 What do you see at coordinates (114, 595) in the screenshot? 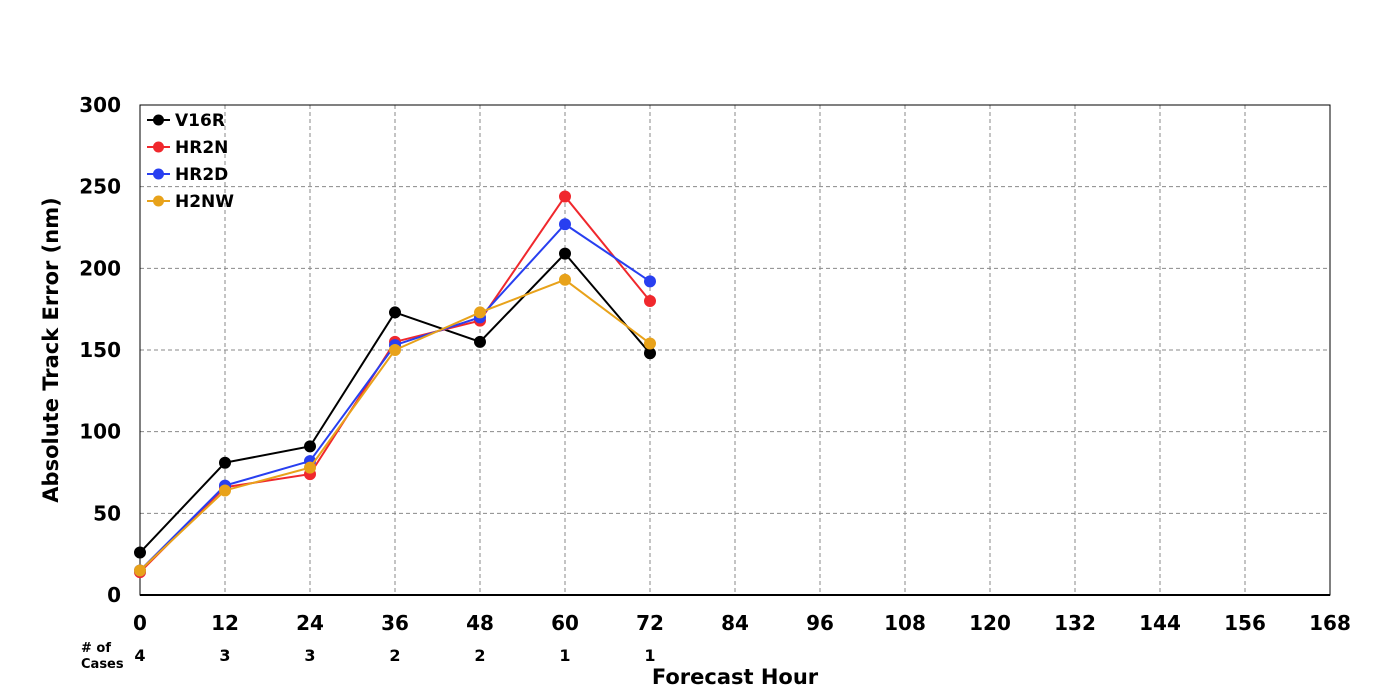
I see `y-tick-label: 0` at bounding box center [114, 595].